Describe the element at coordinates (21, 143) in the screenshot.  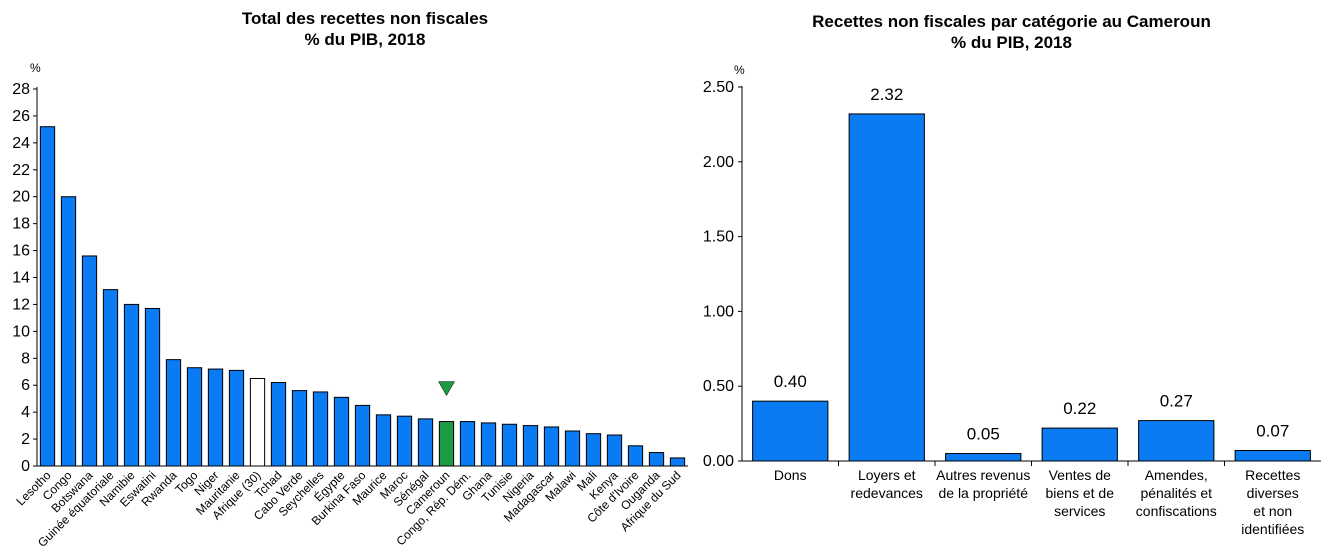
I see `left-y-tick-label: 24` at that location.